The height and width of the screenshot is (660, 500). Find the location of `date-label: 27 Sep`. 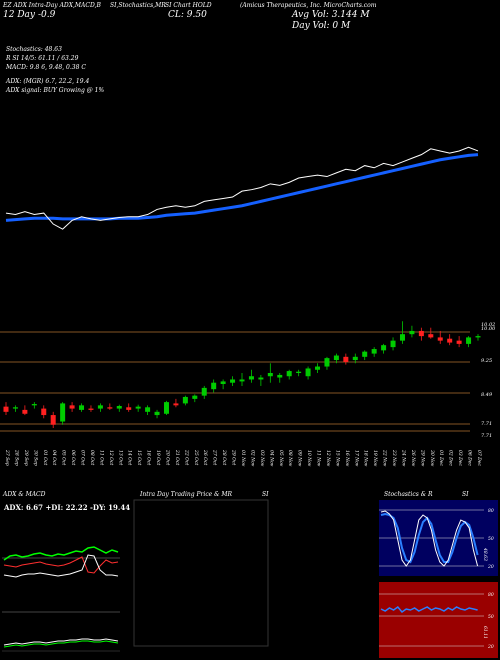

date-label: 27 Sep is located at coordinates (7, 457).